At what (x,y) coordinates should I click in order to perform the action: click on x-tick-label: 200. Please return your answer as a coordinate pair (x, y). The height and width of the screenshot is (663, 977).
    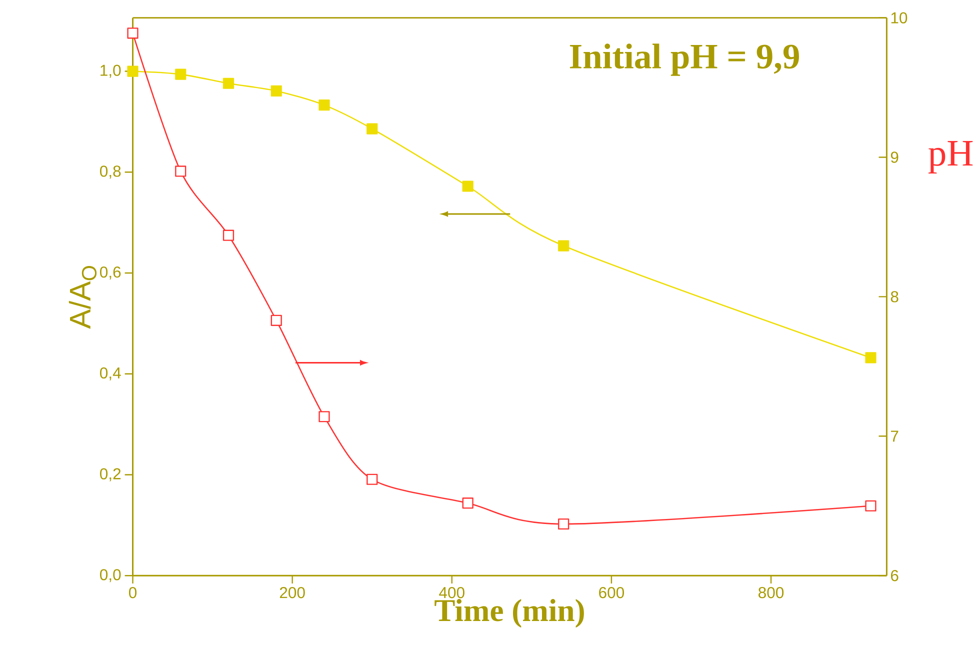
    Looking at the image, I should click on (292, 592).